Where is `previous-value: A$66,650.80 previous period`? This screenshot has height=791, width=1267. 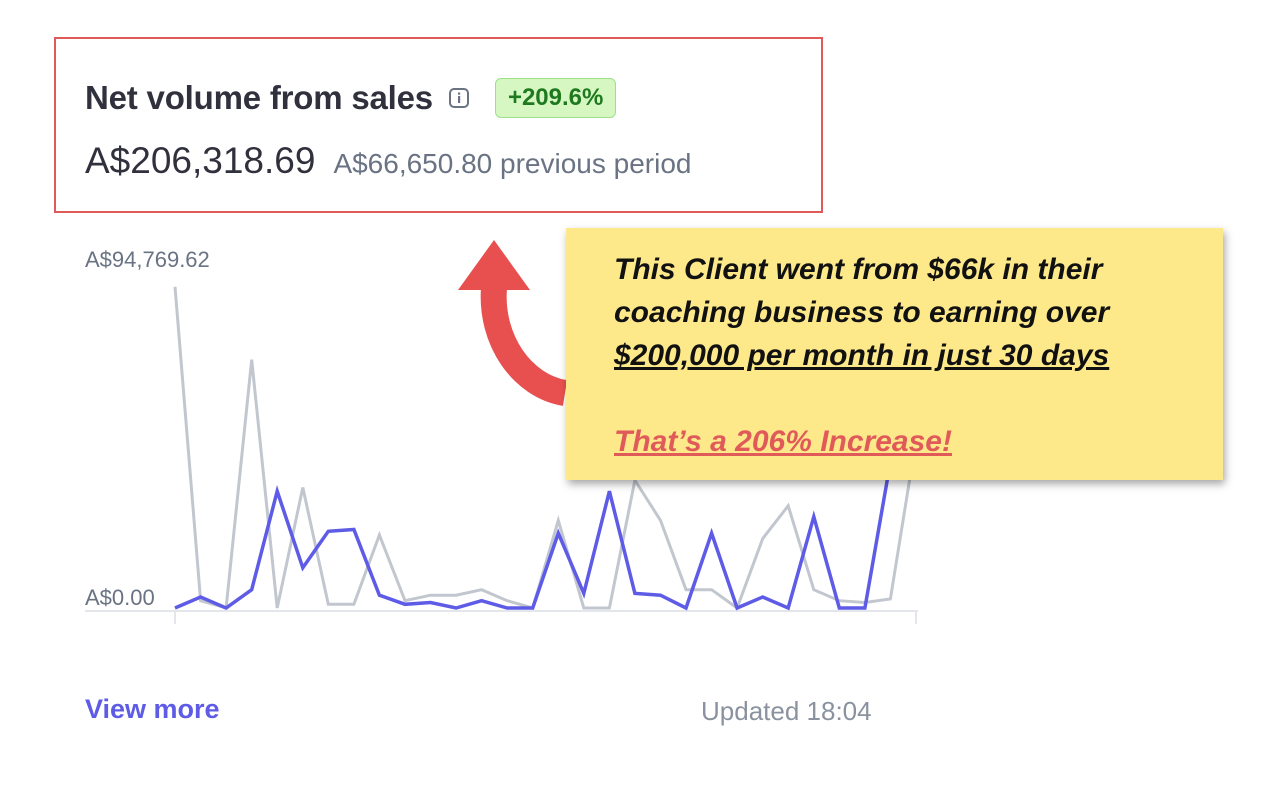
previous-value: A$66,650.80 previous period is located at coordinates (512, 163).